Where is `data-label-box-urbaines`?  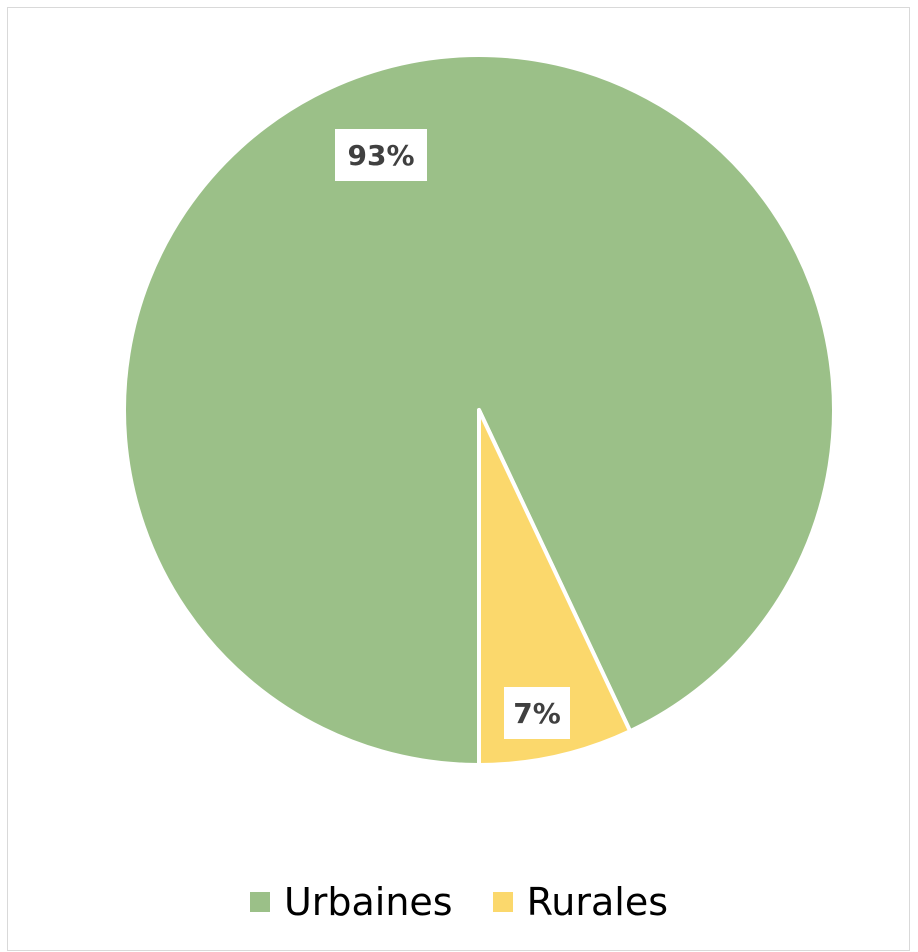
data-label-box-urbaines is located at coordinates (381, 155).